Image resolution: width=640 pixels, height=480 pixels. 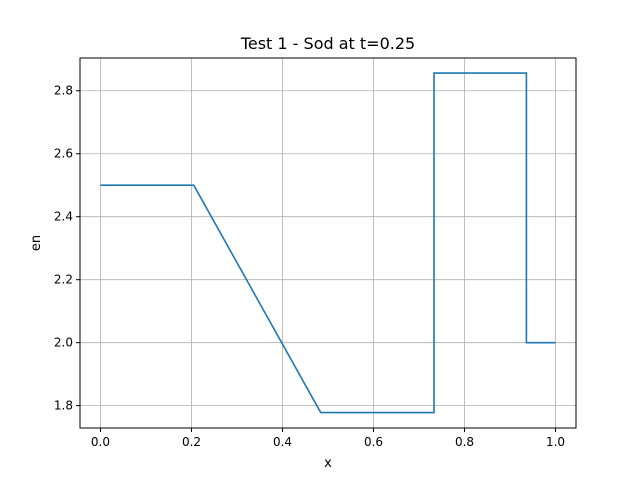 I want to click on y-tick-label: 2.2, so click(x=63, y=280).